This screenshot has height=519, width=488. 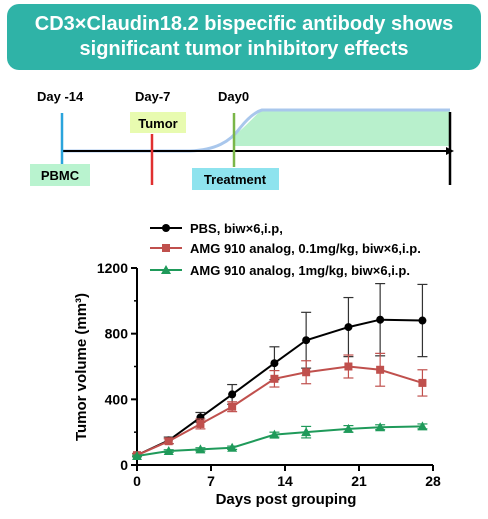 I want to click on day-label-0: Day0, so click(x=233, y=96).